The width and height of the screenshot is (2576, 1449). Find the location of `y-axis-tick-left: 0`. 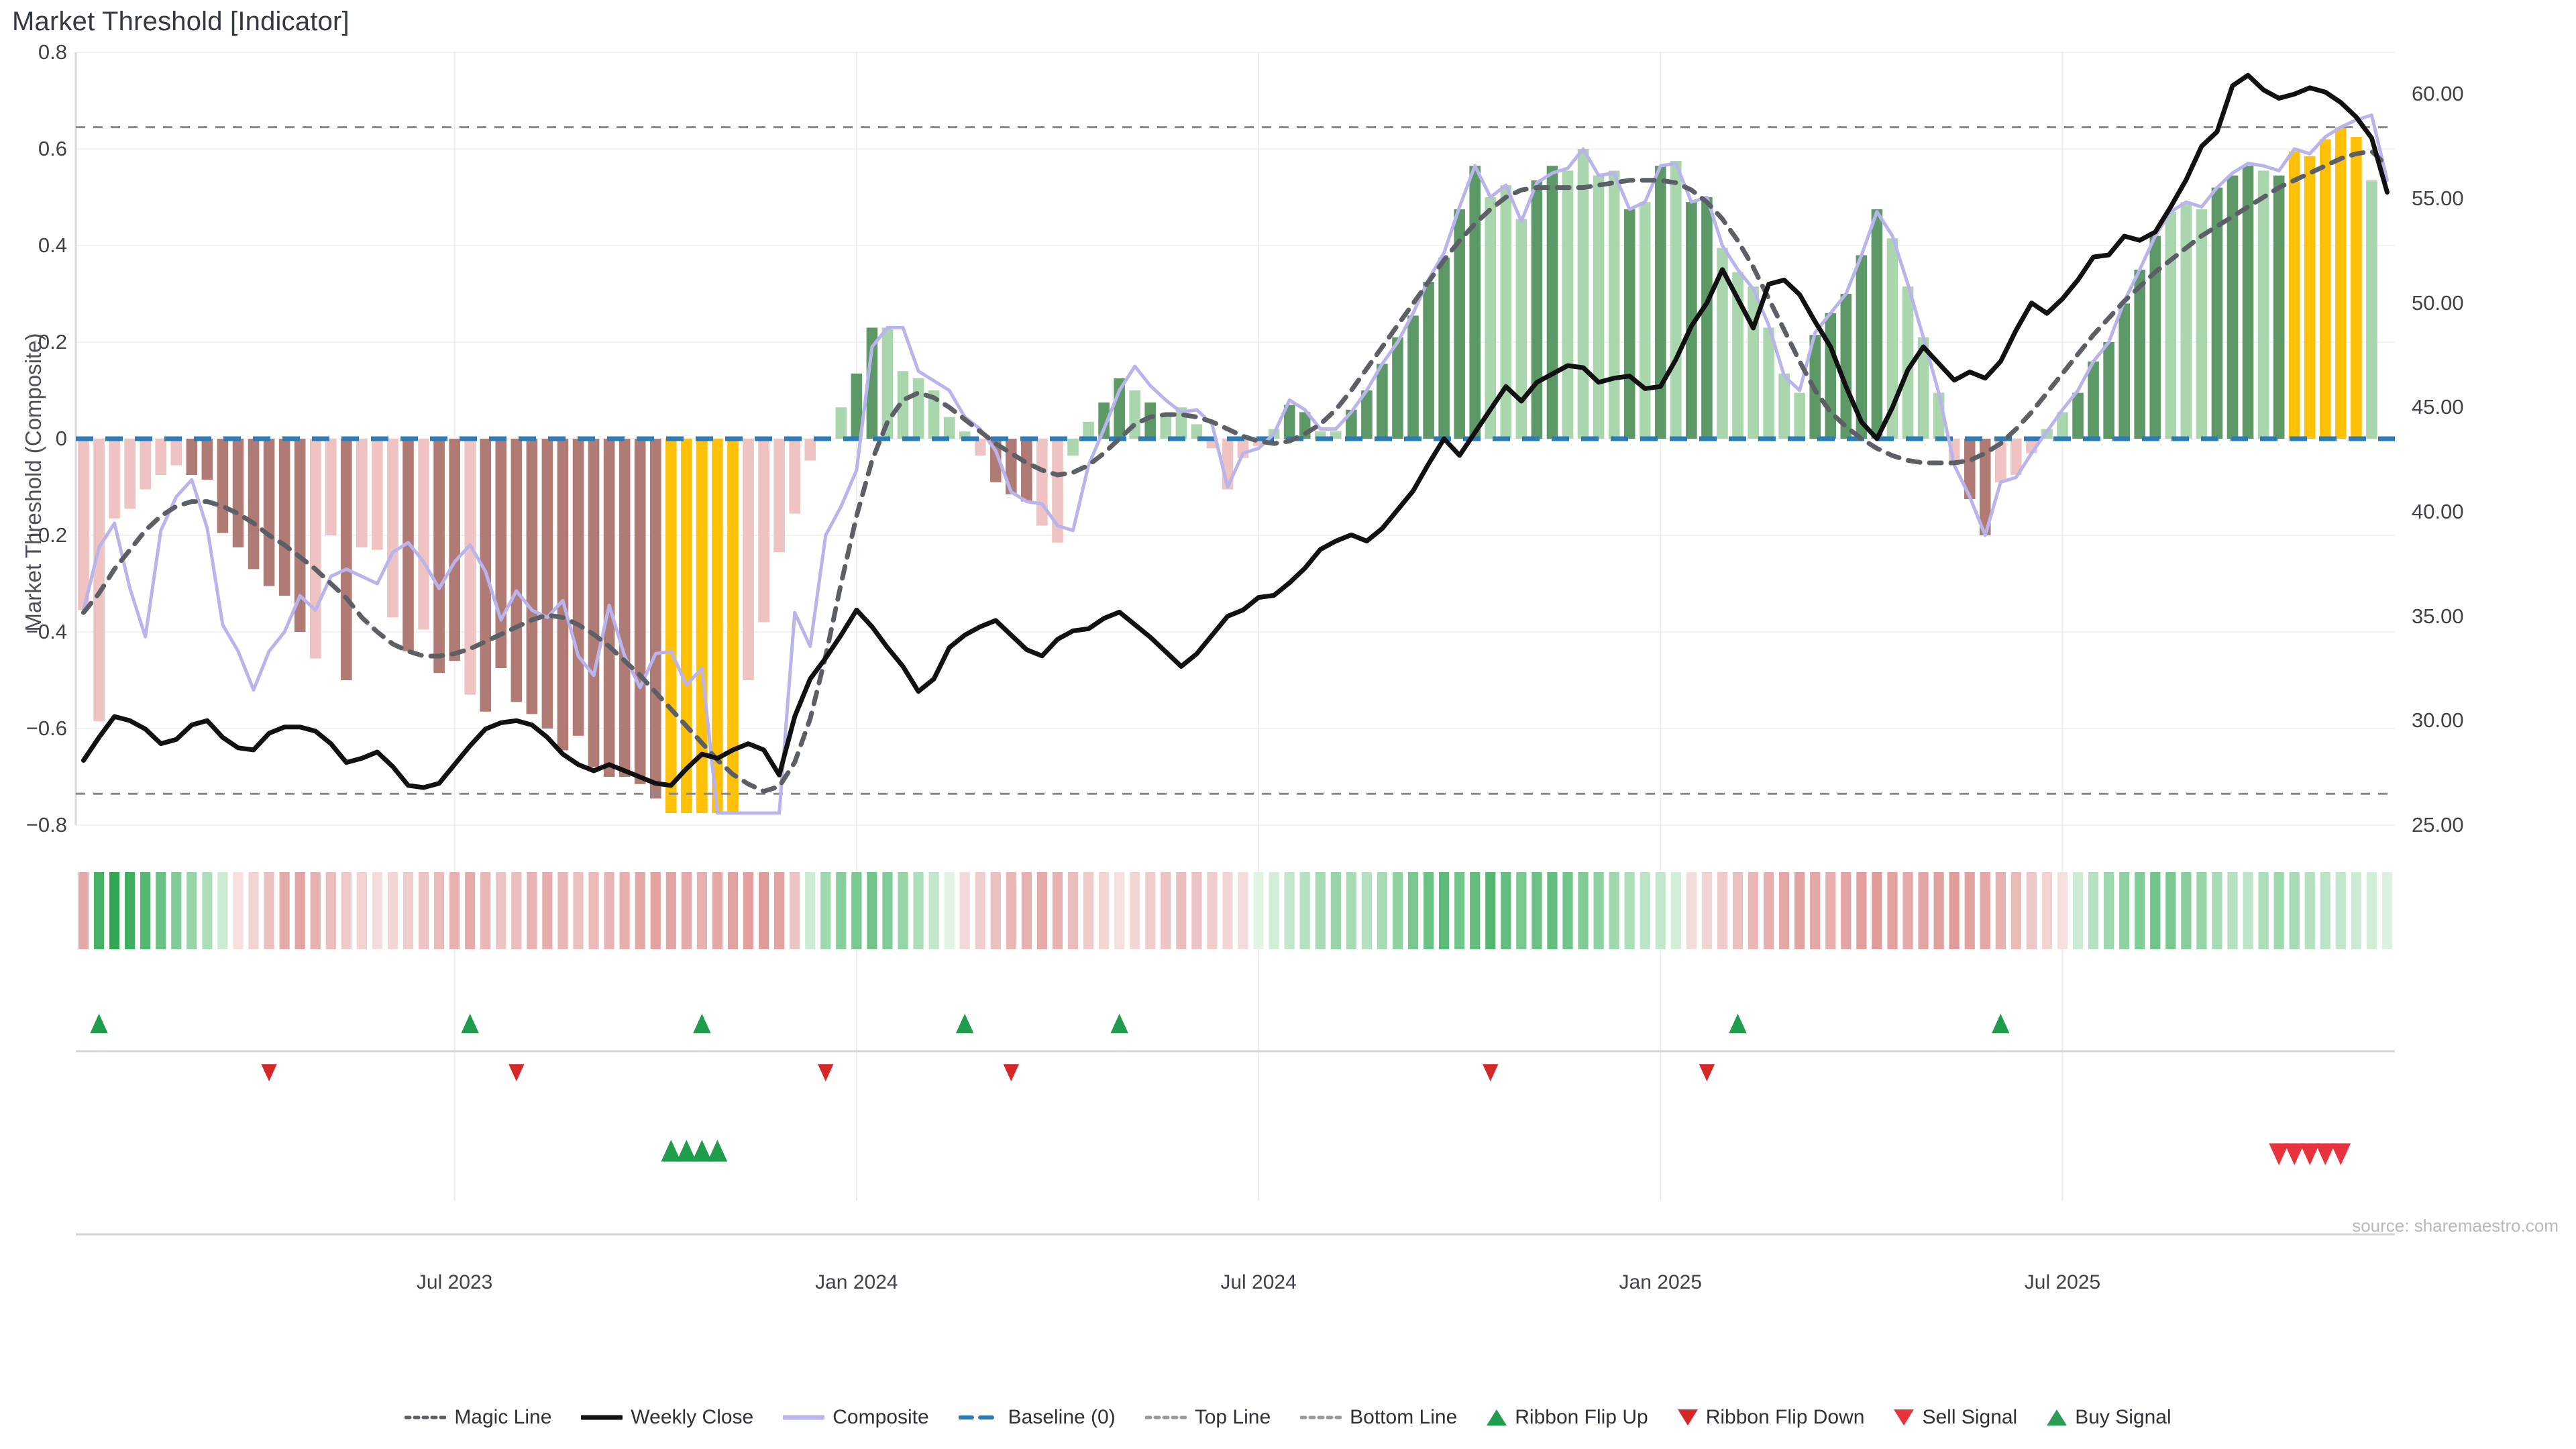

y-axis-tick-left: 0 is located at coordinates (61, 438).